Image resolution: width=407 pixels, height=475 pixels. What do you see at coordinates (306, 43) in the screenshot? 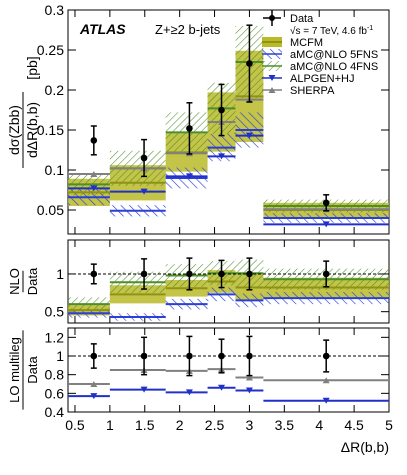
I see `legend-mcfm-label: MCFM` at bounding box center [306, 43].